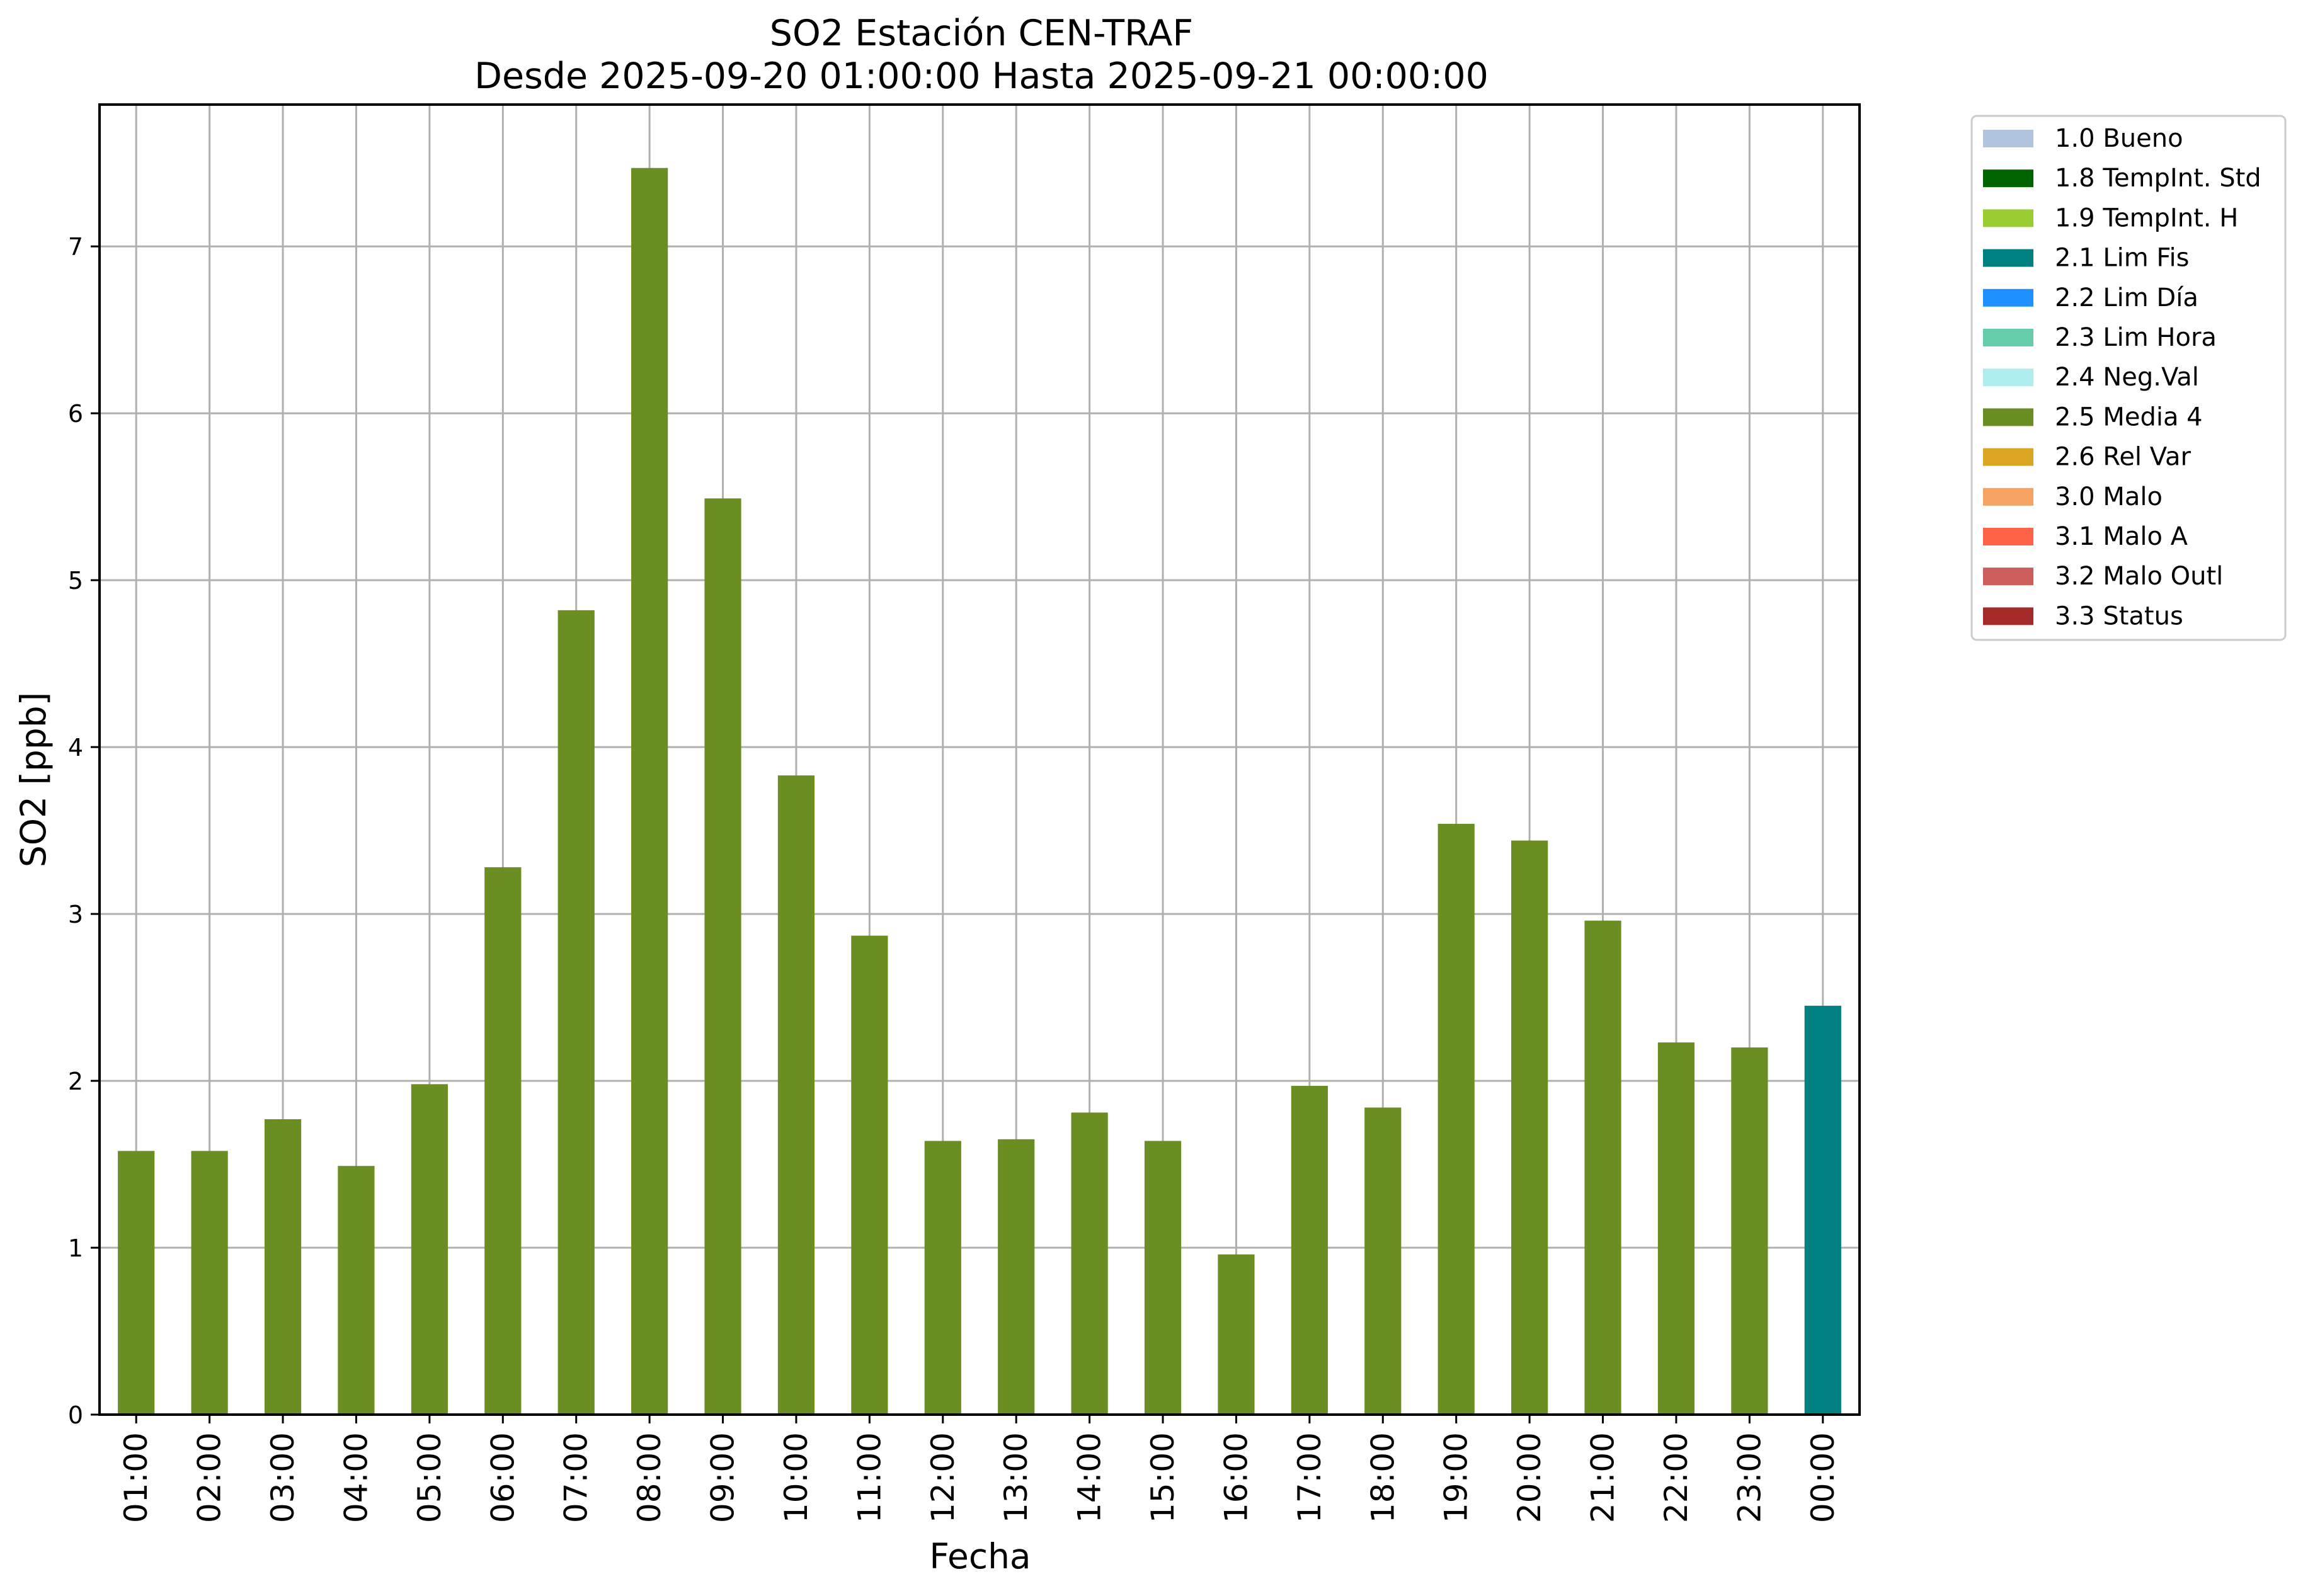 The width and height of the screenshot is (2303, 1596). What do you see at coordinates (76, 581) in the screenshot?
I see `y-tick-label: 5` at bounding box center [76, 581].